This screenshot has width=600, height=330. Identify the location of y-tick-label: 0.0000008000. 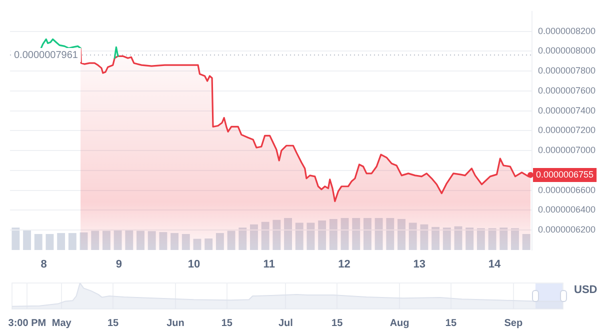
(567, 51).